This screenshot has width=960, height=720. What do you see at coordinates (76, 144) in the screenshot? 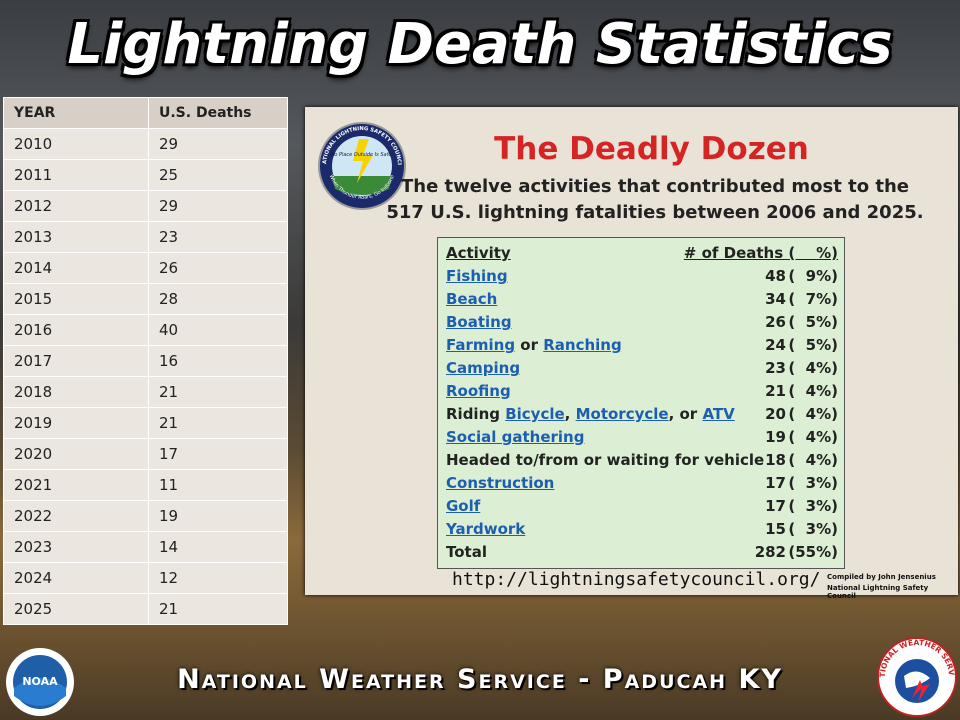
I see `table-cell: 2010` at bounding box center [76, 144].